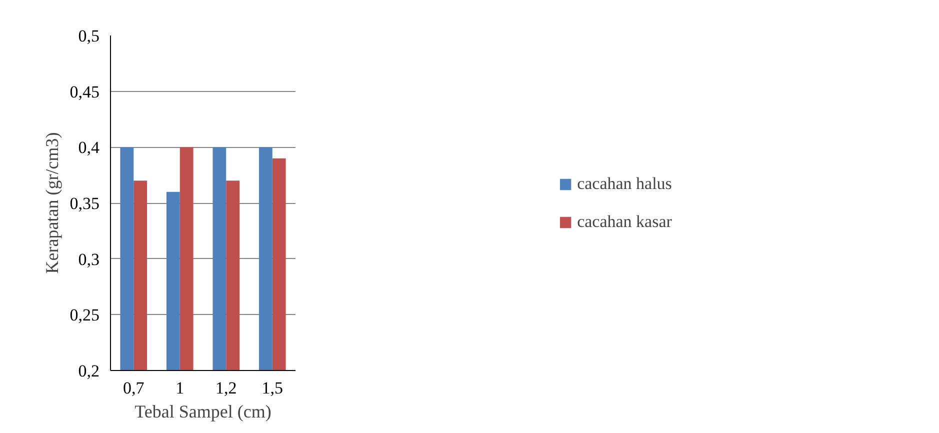 The image size is (939, 433). What do you see at coordinates (89, 148) in the screenshot?
I see `y-tick-label: 0,4` at bounding box center [89, 148].